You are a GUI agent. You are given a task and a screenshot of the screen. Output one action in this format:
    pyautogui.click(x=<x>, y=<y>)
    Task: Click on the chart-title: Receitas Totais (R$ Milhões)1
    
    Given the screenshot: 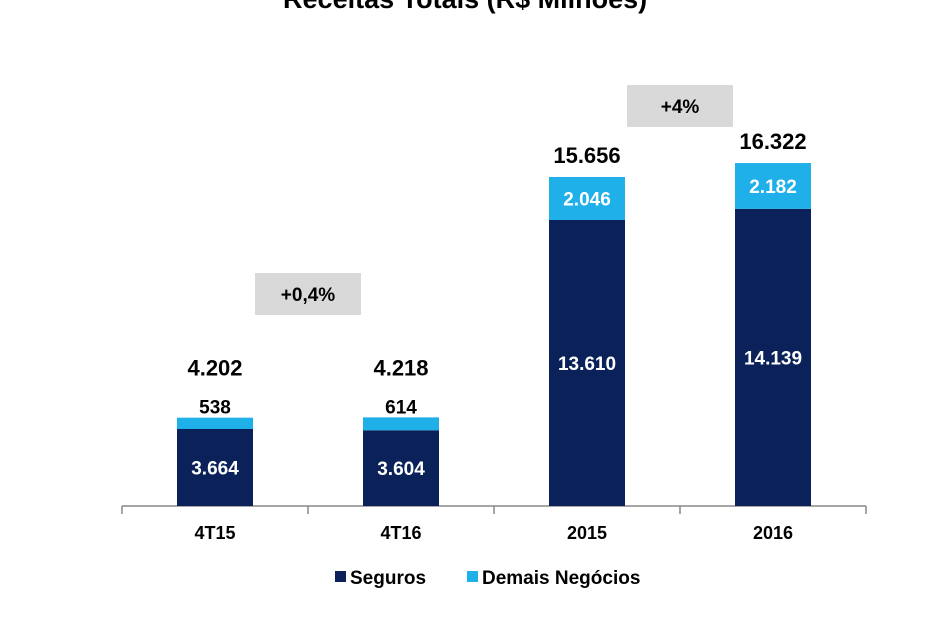 What is the action you would take?
    pyautogui.click(x=469, y=7)
    